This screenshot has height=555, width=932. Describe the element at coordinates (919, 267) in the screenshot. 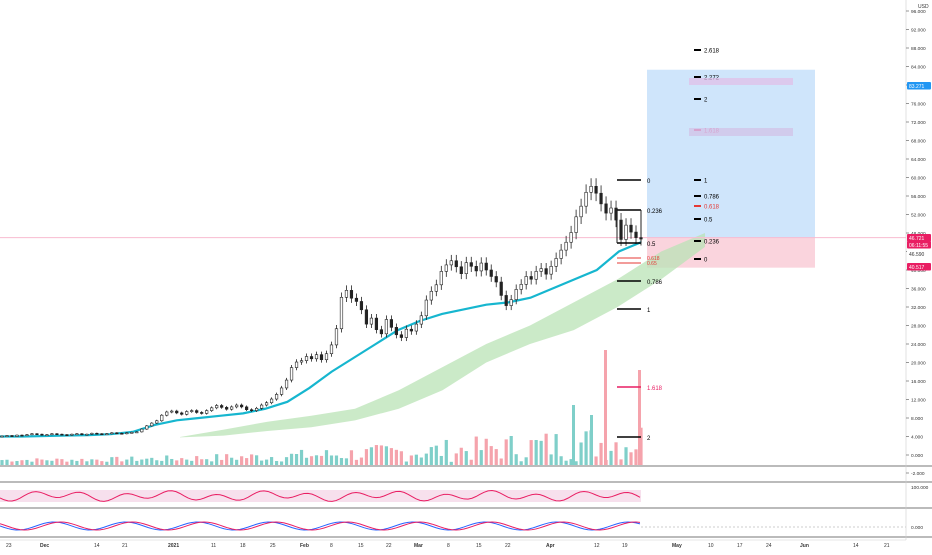

I see `price-badge: 40.517` at that location.